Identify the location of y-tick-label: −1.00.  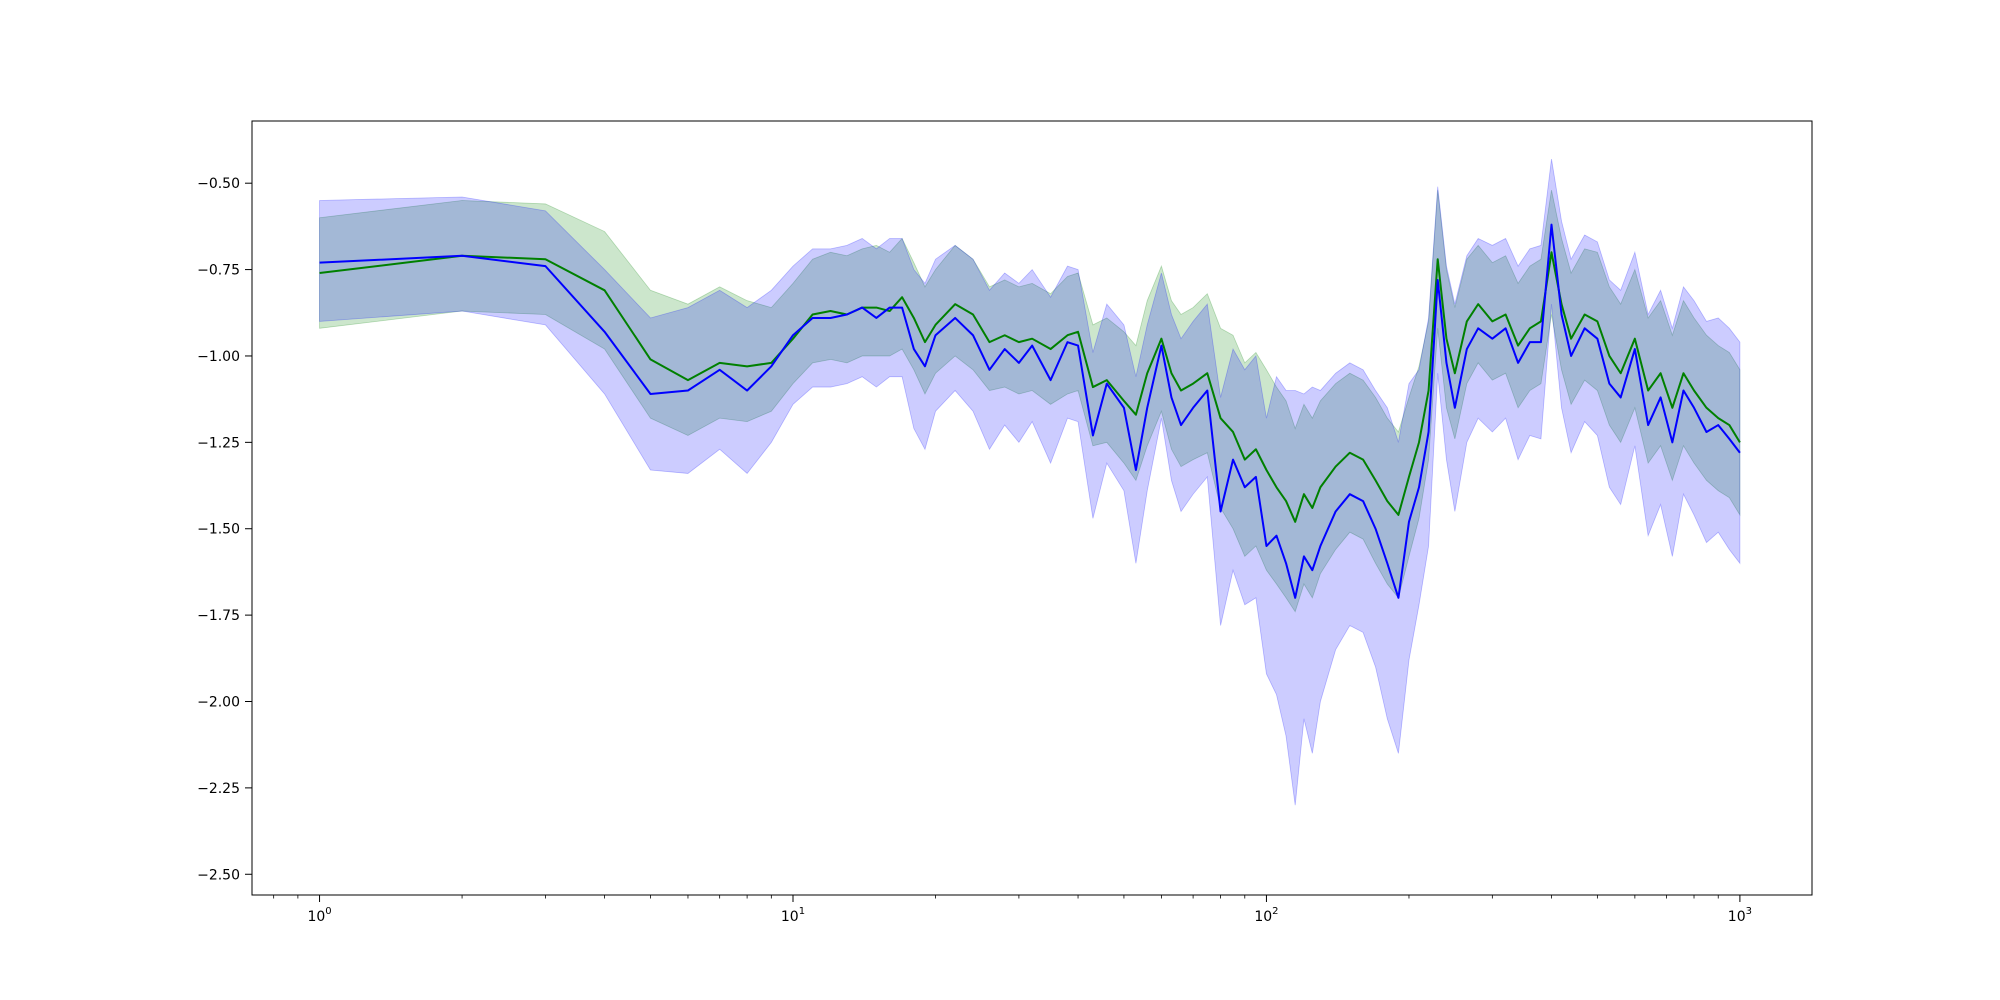
(218, 357).